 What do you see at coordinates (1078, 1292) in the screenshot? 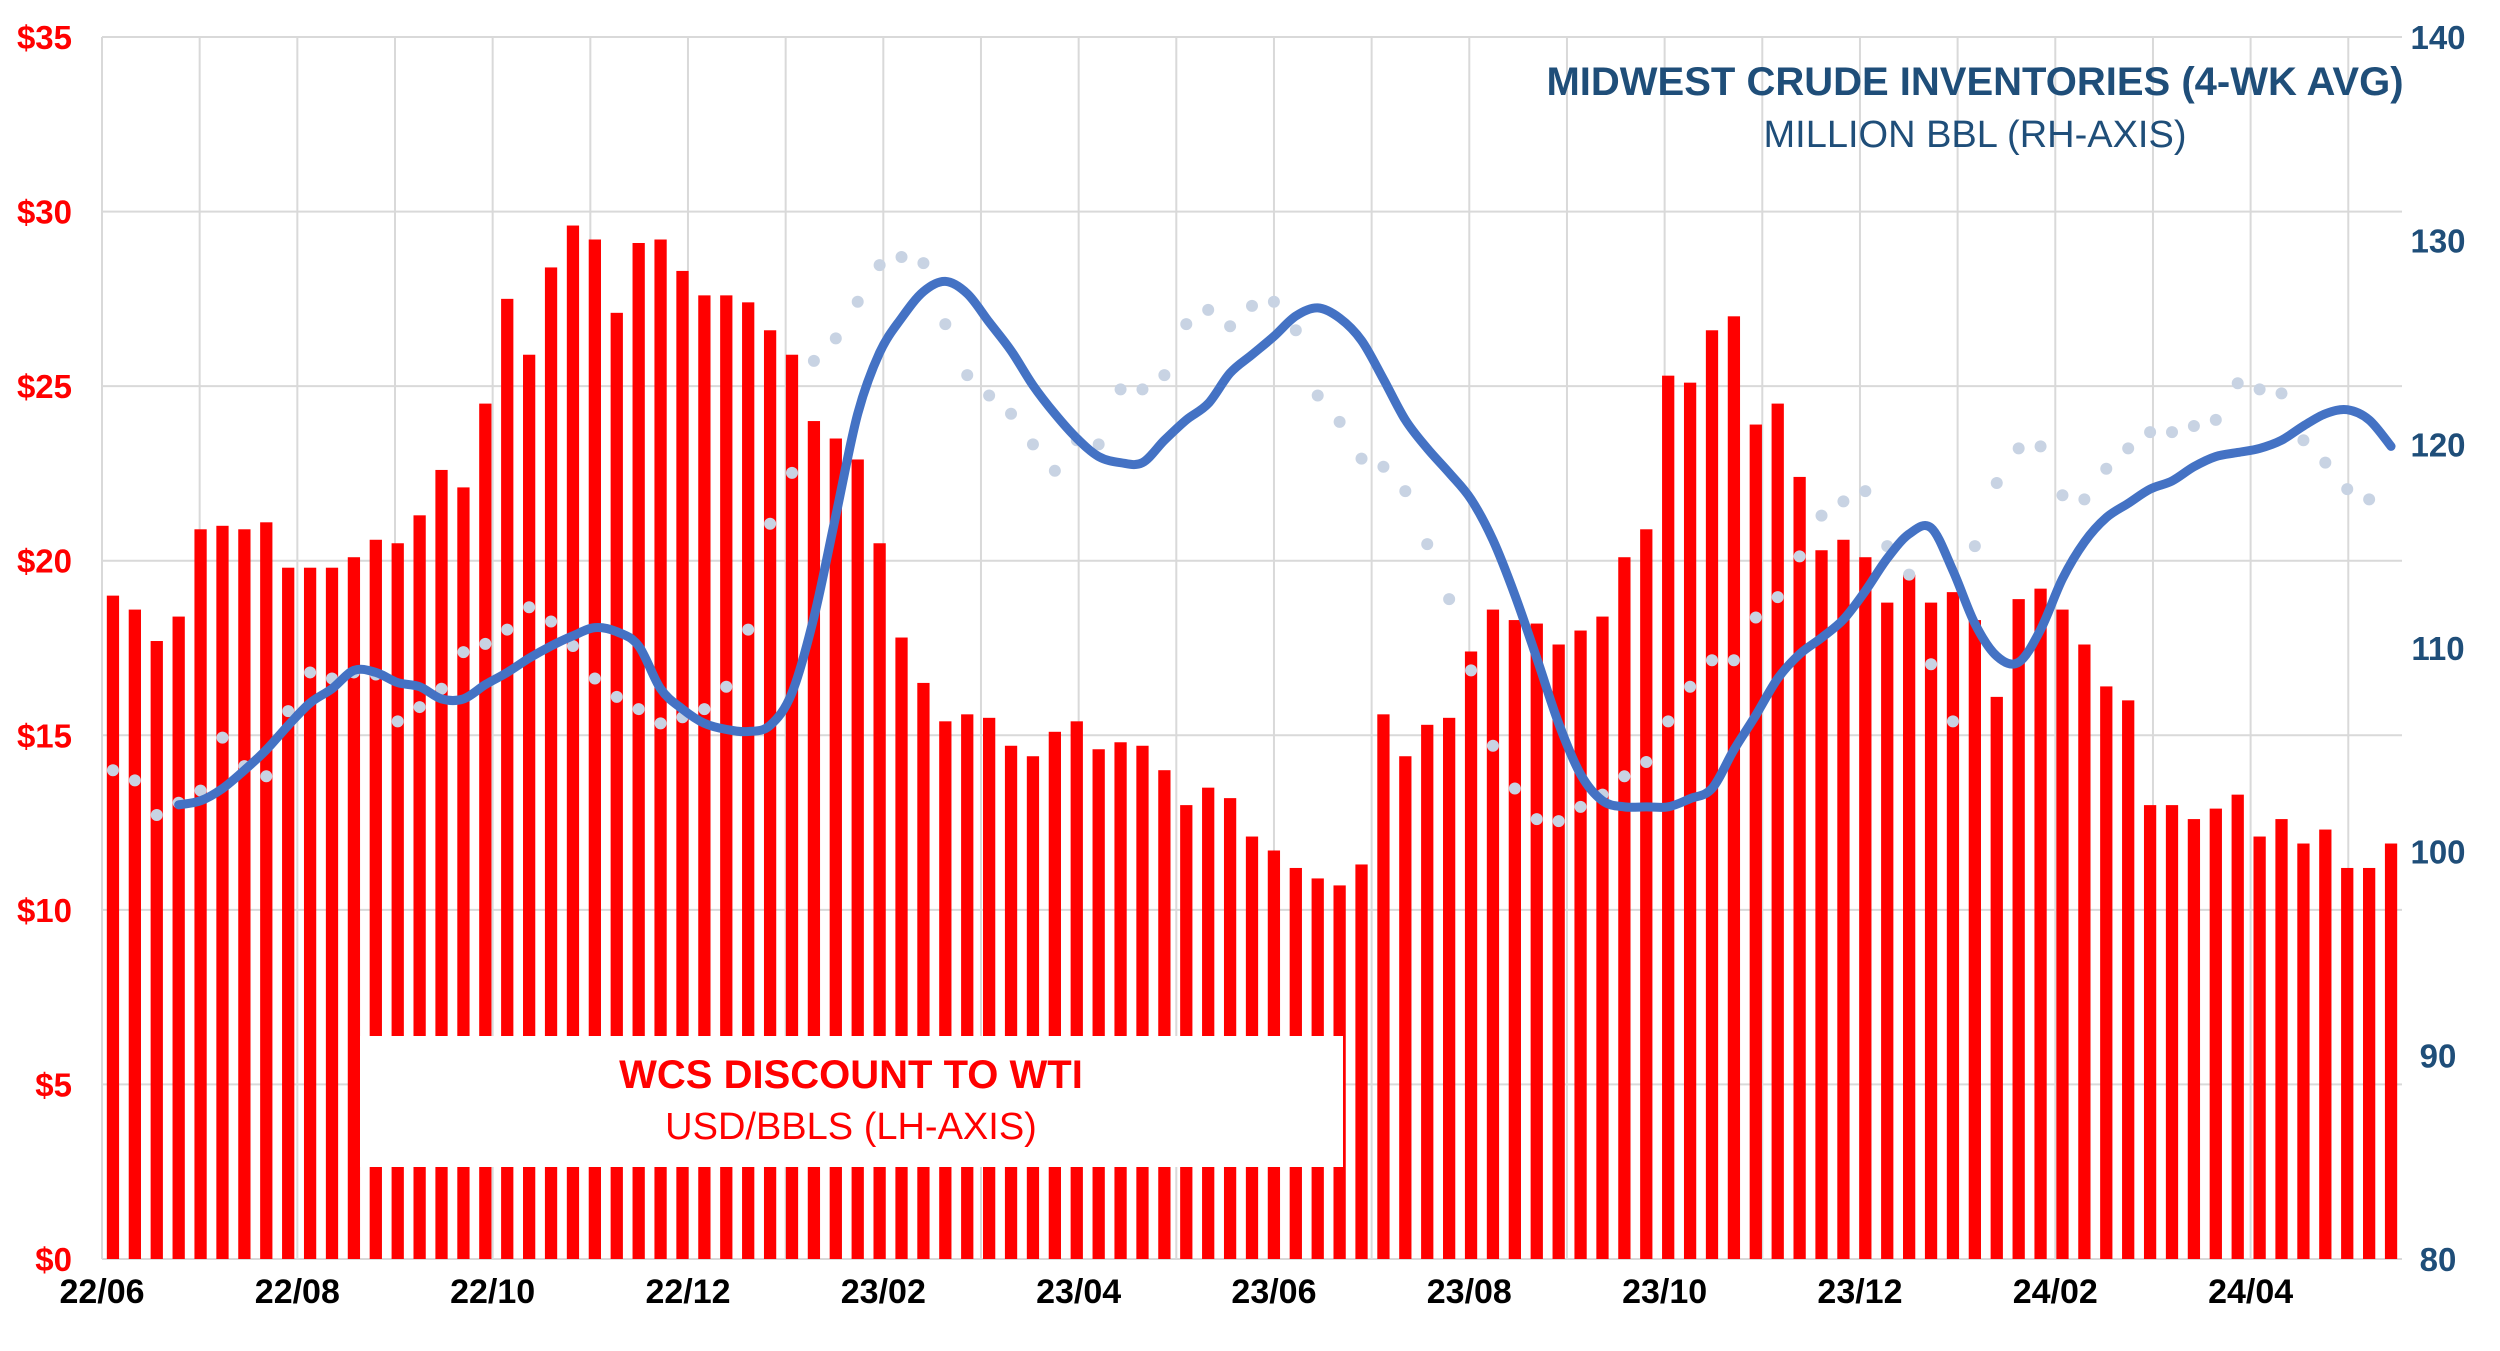
I see `x-axis-tick-label: 23/04` at bounding box center [1078, 1292].